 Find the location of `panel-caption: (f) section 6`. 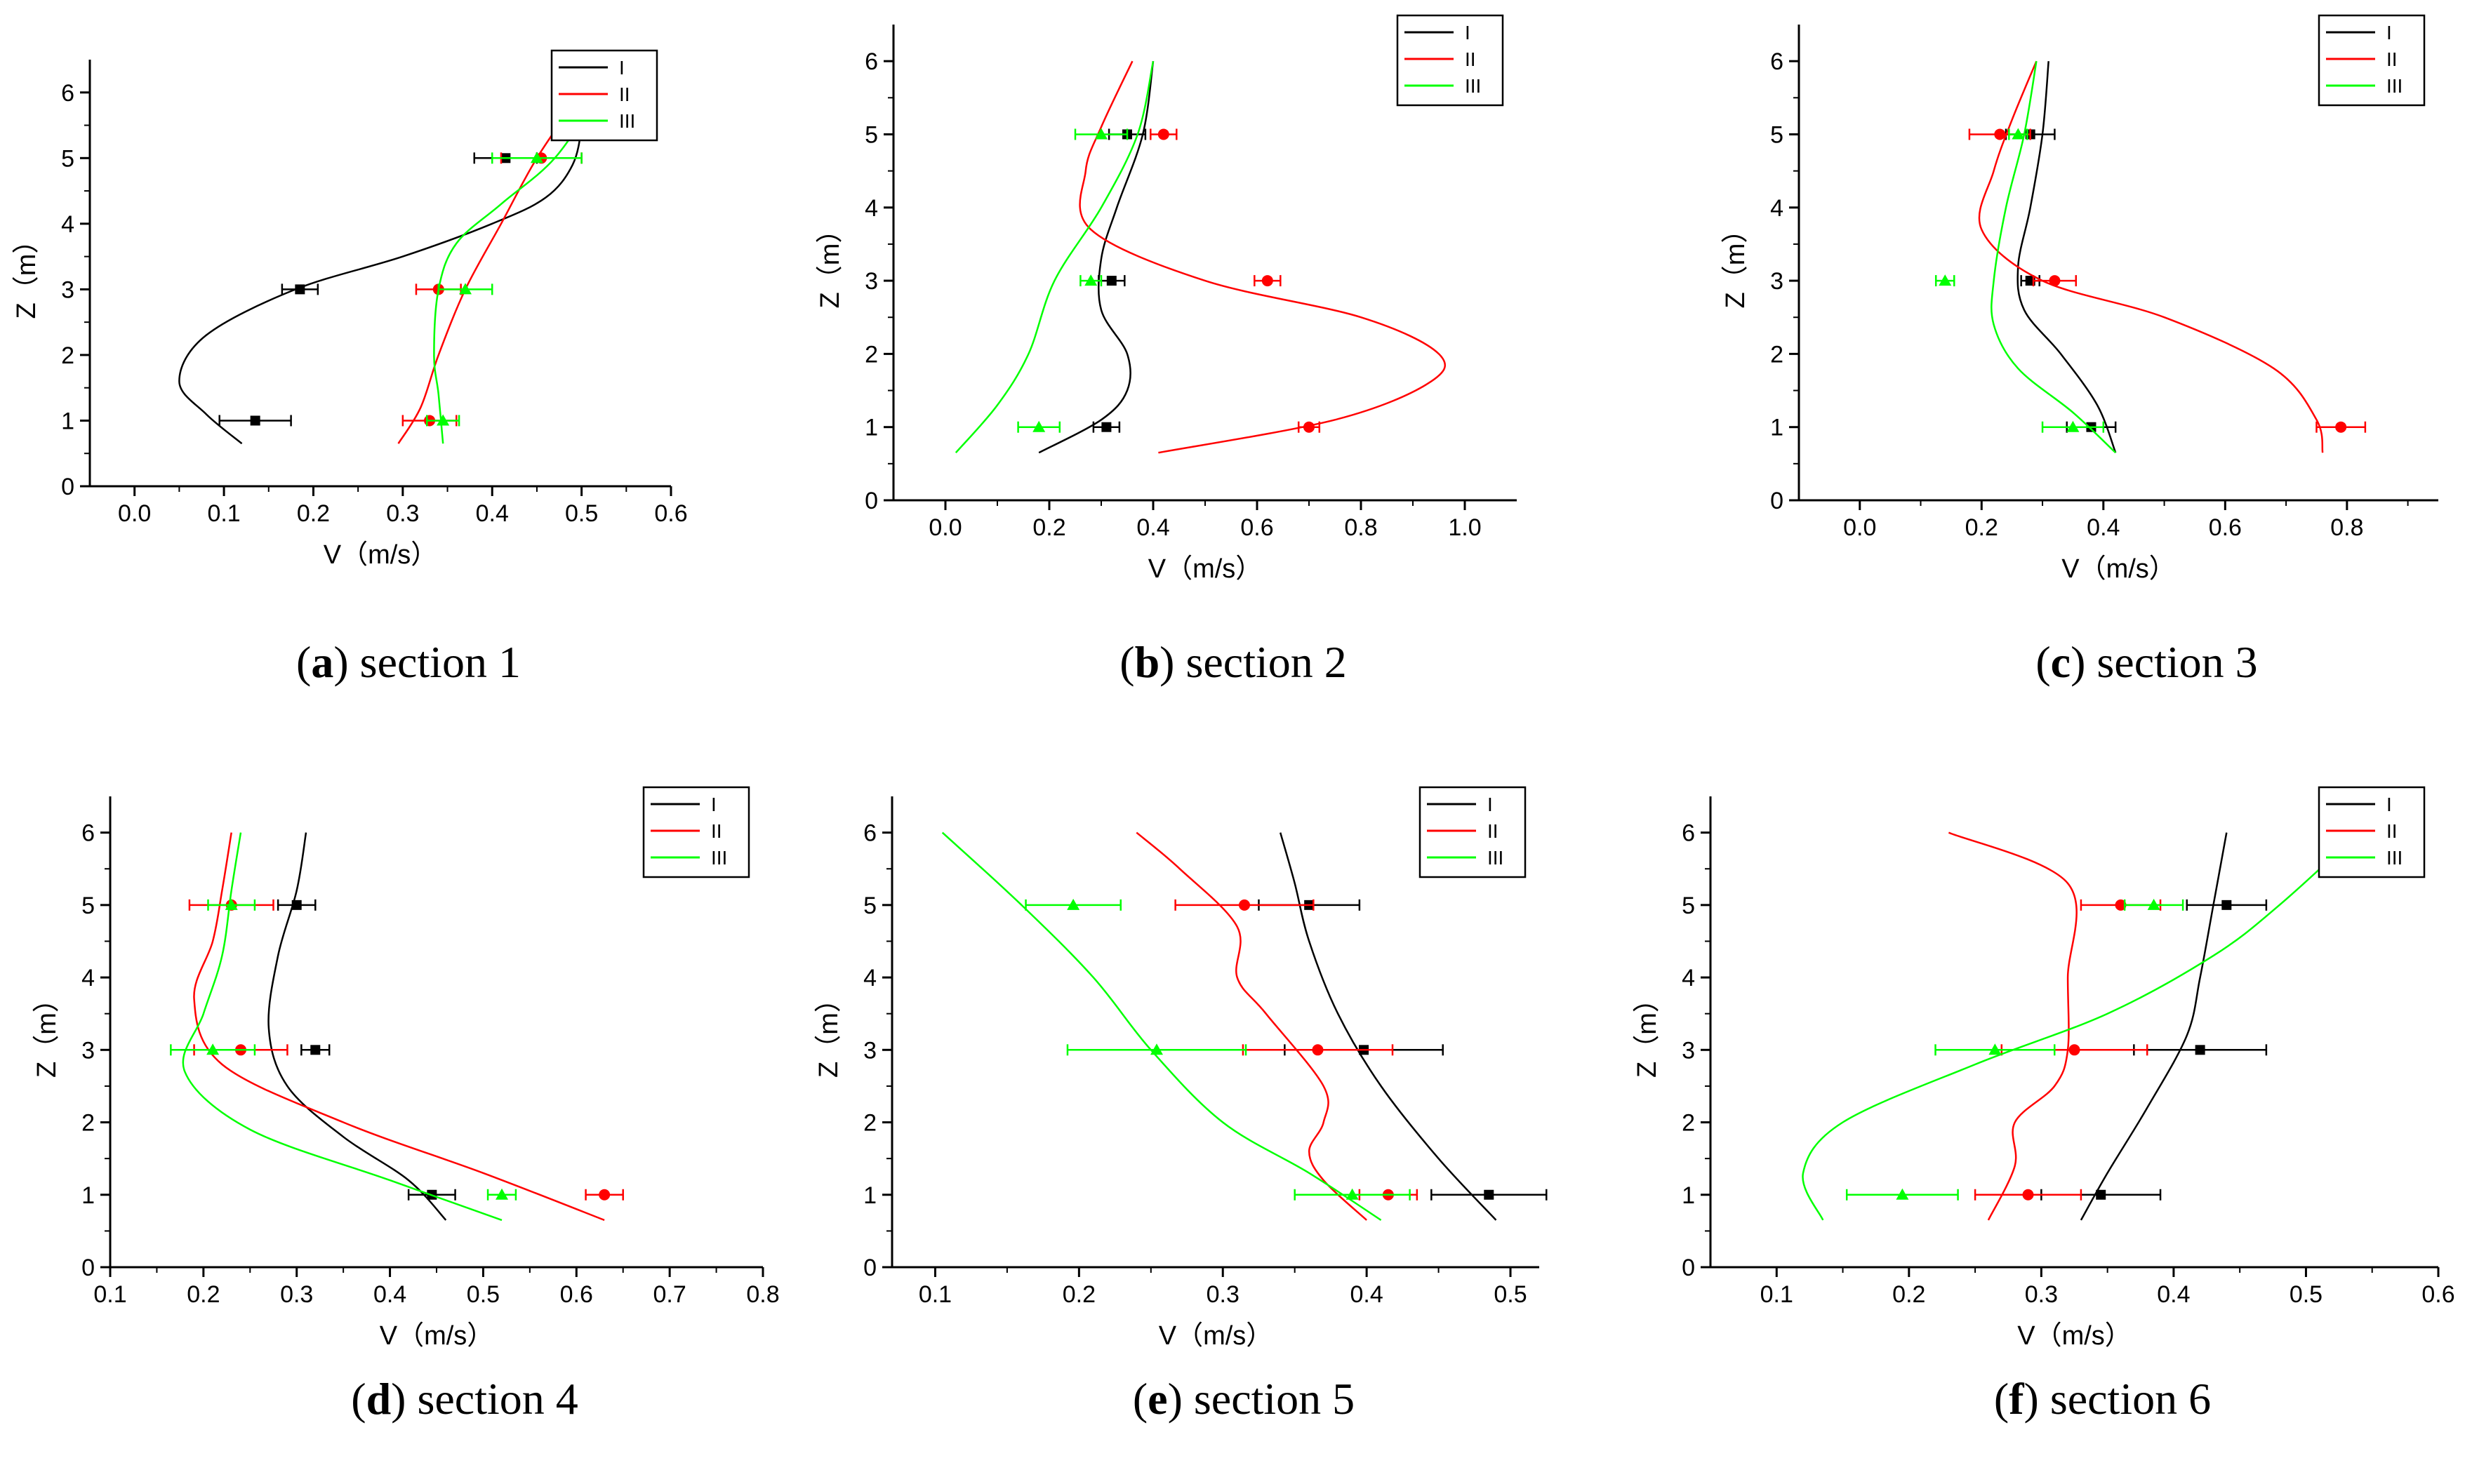

panel-caption: (f) section 6 is located at coordinates (2102, 1399).